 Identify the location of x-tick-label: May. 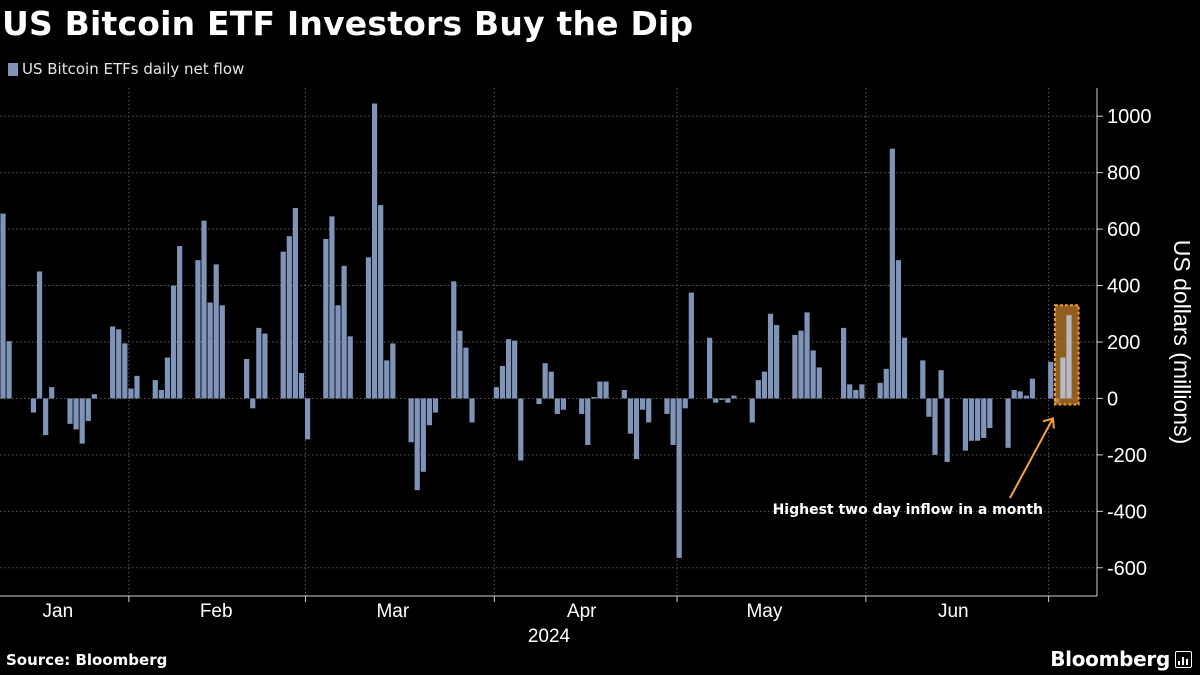
(764, 611).